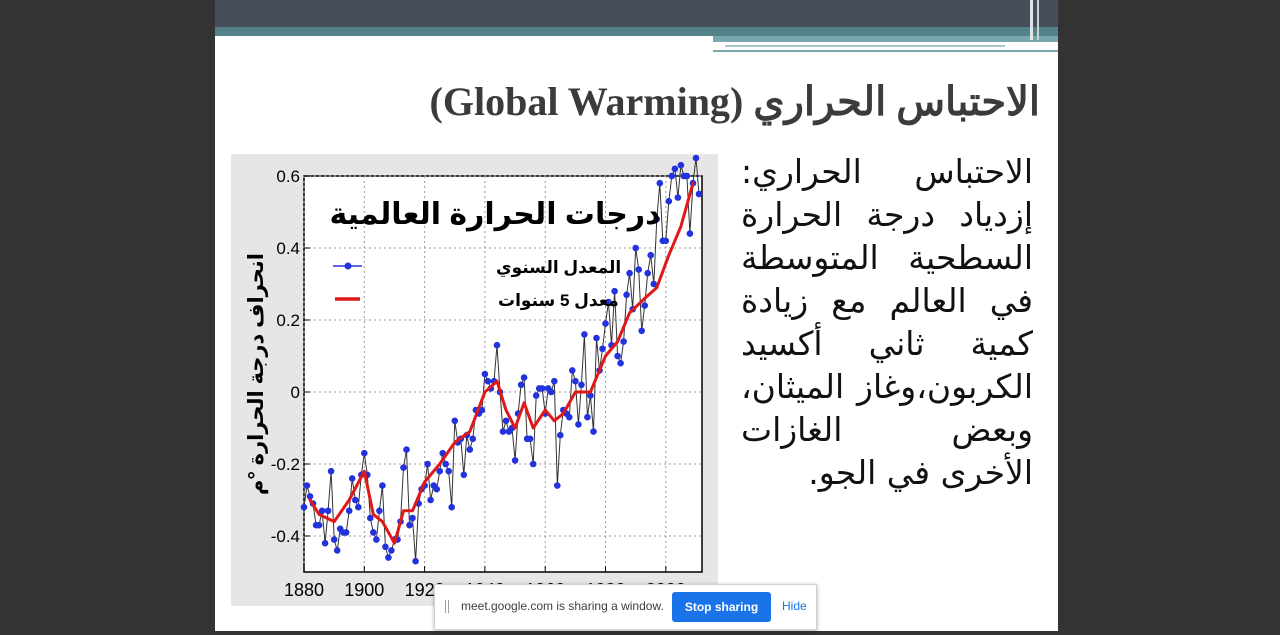 This screenshot has width=1280, height=635. What do you see at coordinates (636, 13) in the screenshot?
I see `header-band` at bounding box center [636, 13].